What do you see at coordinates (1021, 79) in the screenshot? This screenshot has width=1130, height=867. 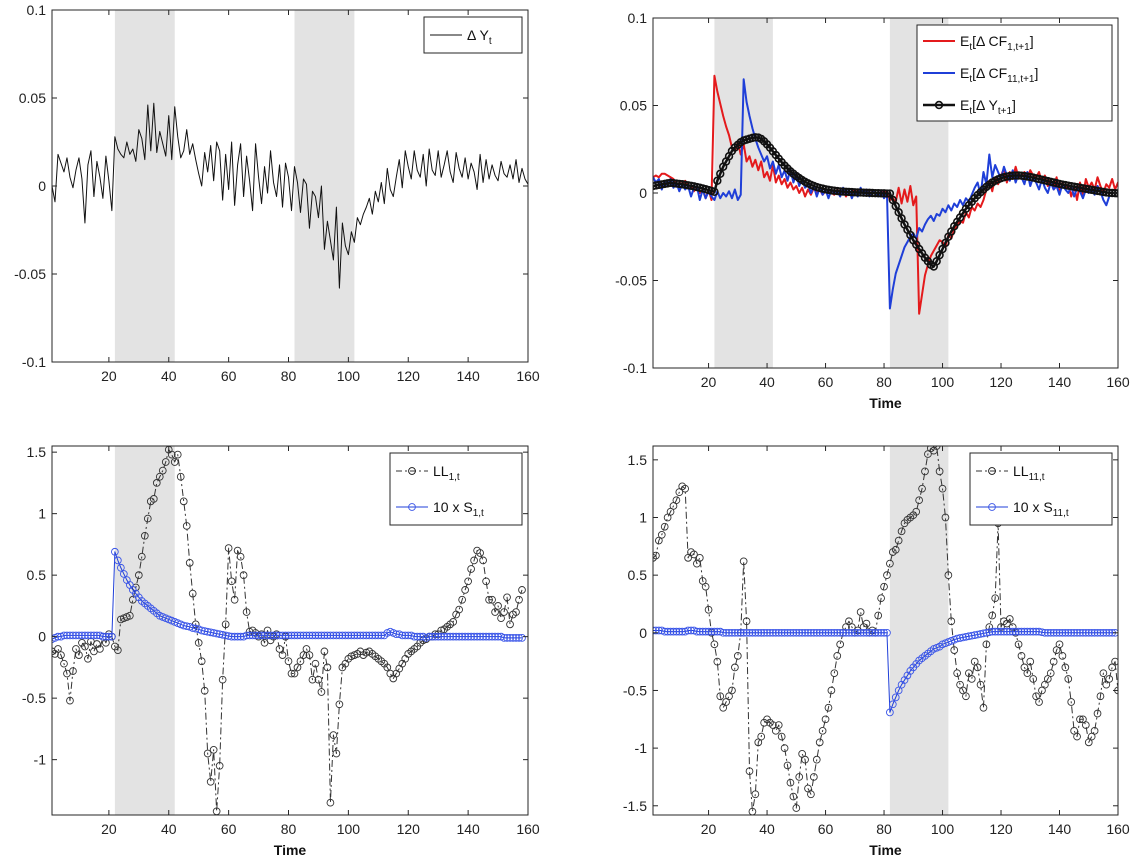 I see `legend-subscript: 11,t+1` at bounding box center [1021, 79].